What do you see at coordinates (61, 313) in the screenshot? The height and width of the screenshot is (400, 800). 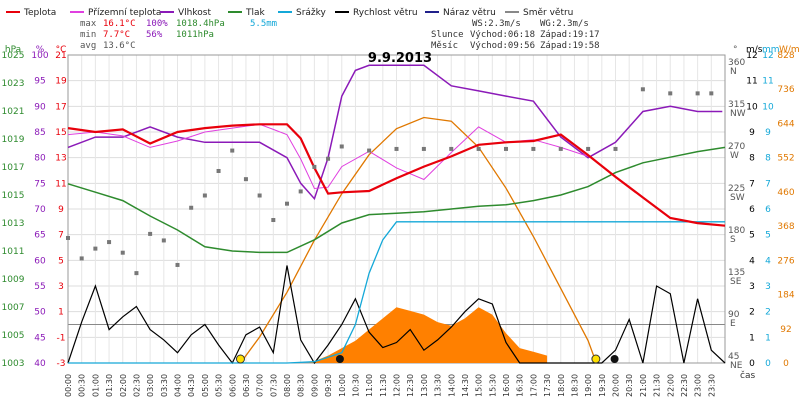 I see `temp-axis-tick: 1` at bounding box center [61, 313].